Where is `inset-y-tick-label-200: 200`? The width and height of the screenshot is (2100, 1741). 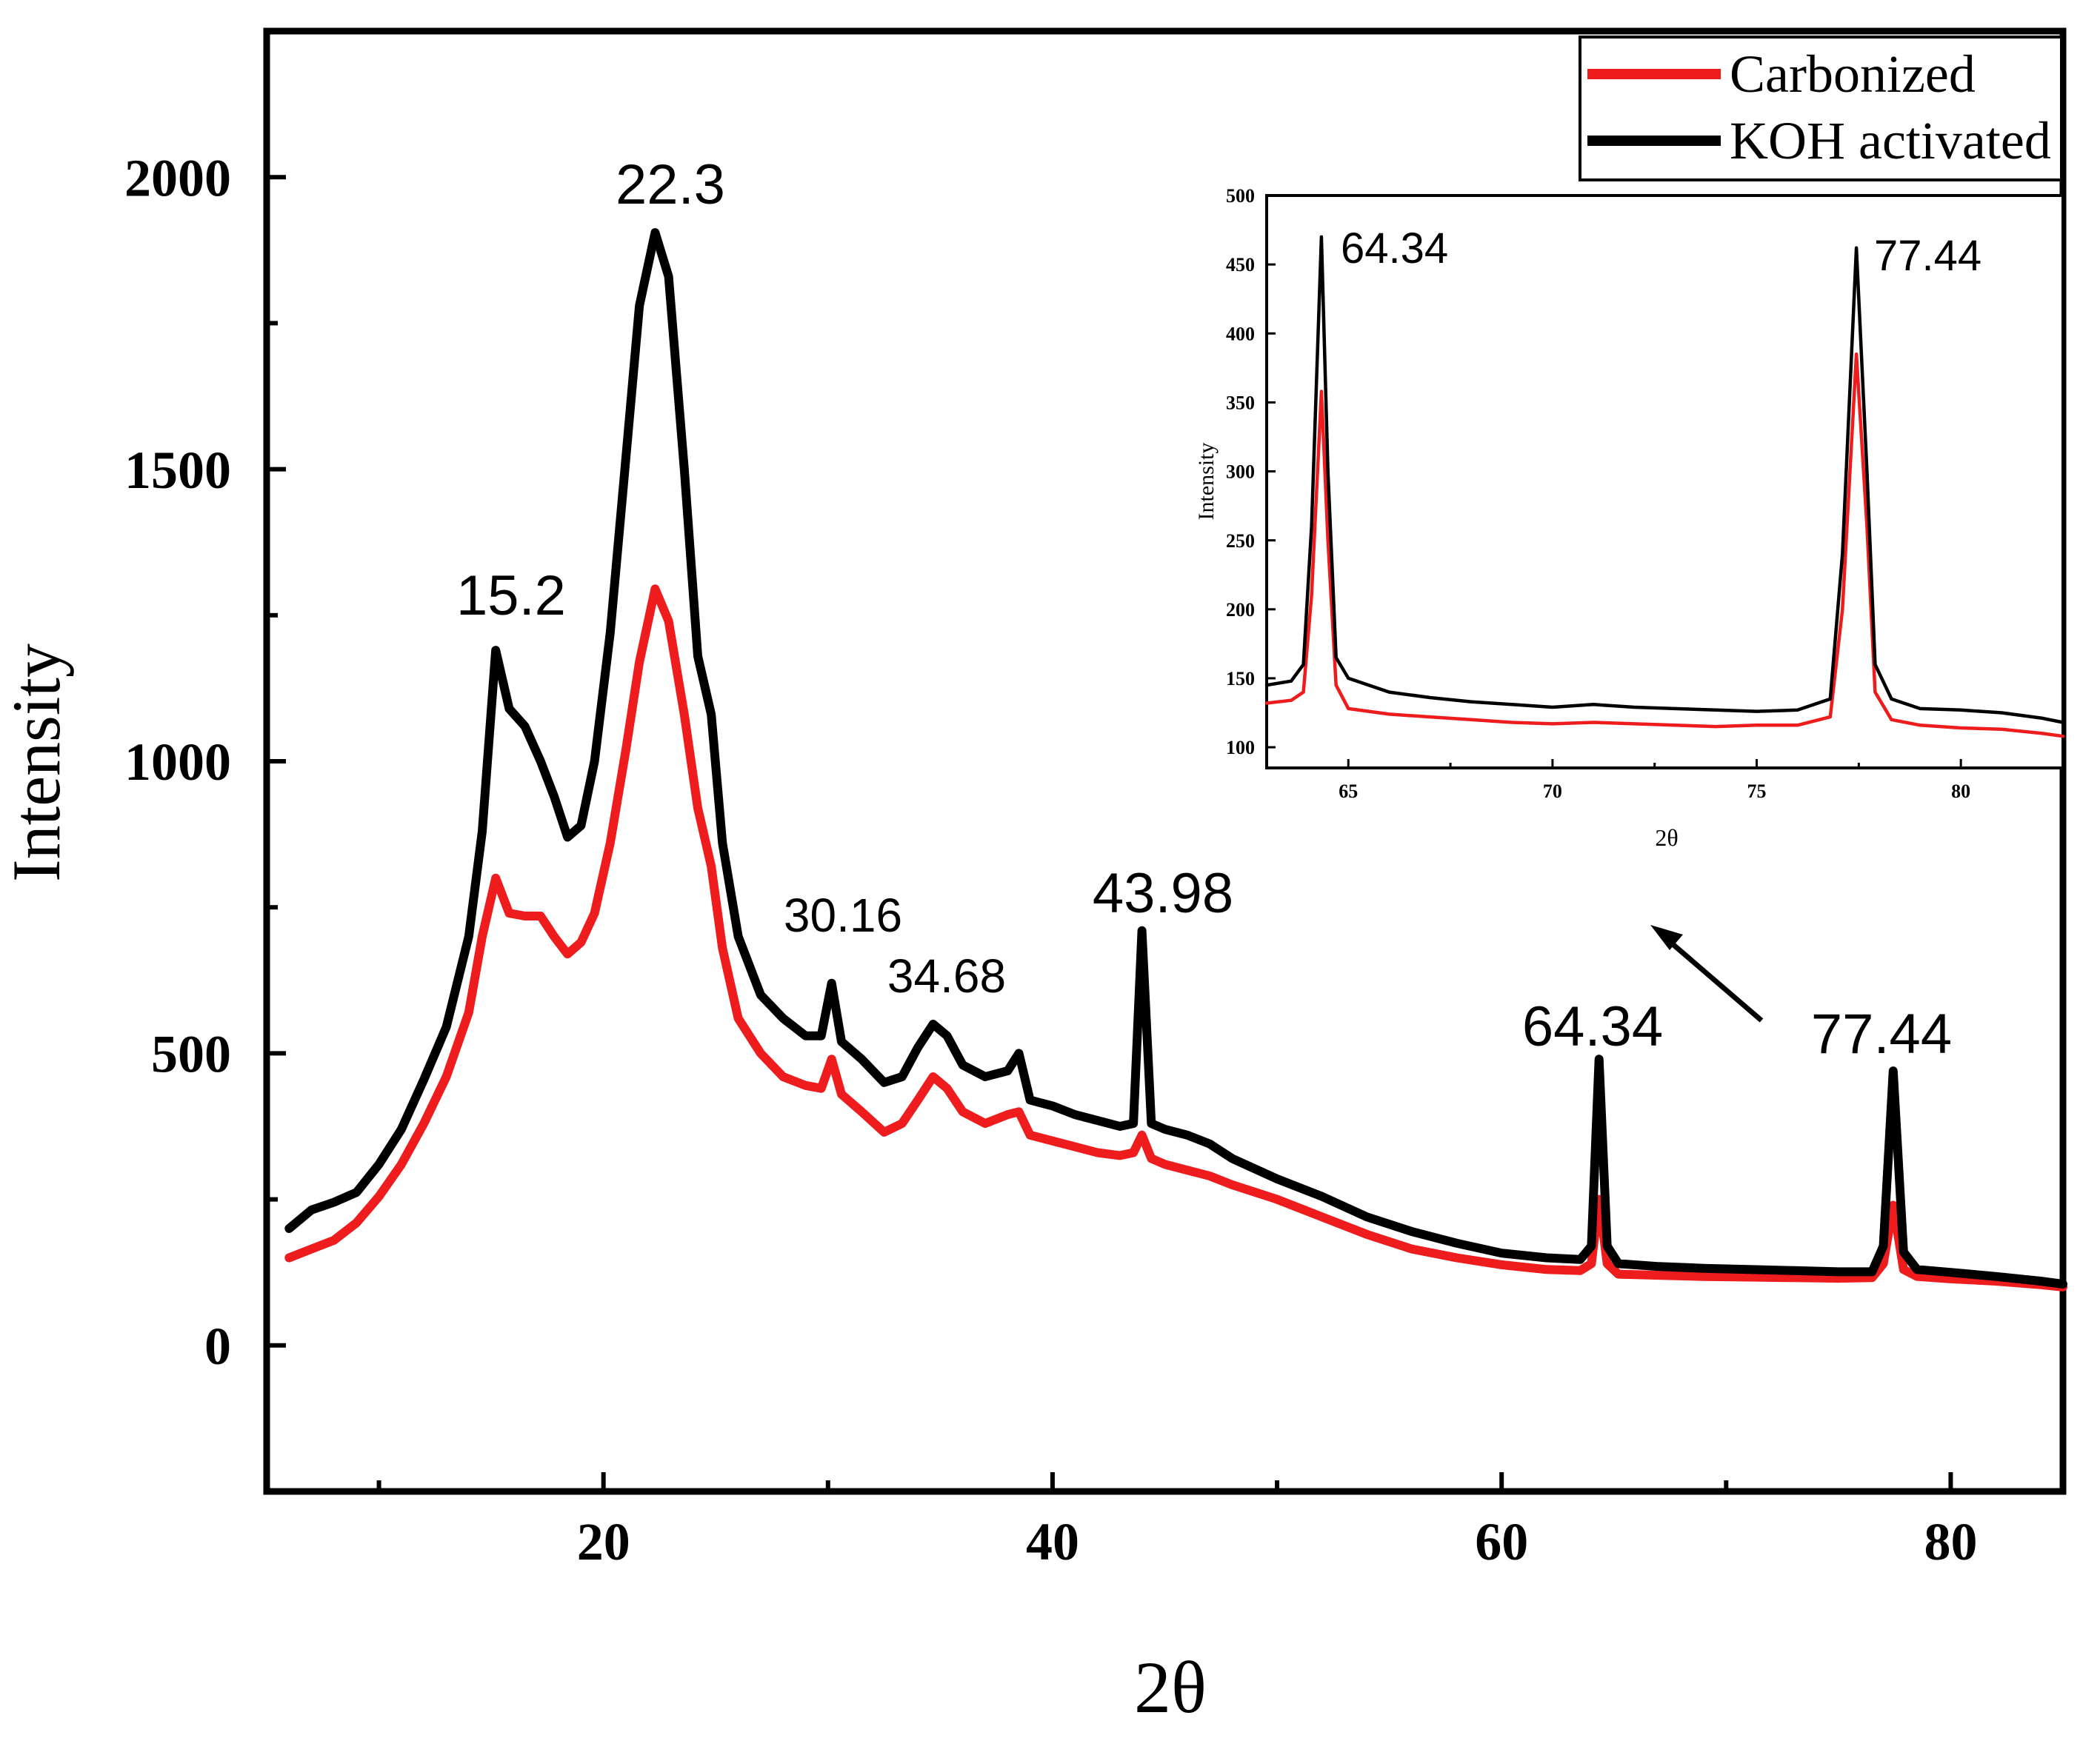
inset-y-tick-label-200: 200 is located at coordinates (1240, 610).